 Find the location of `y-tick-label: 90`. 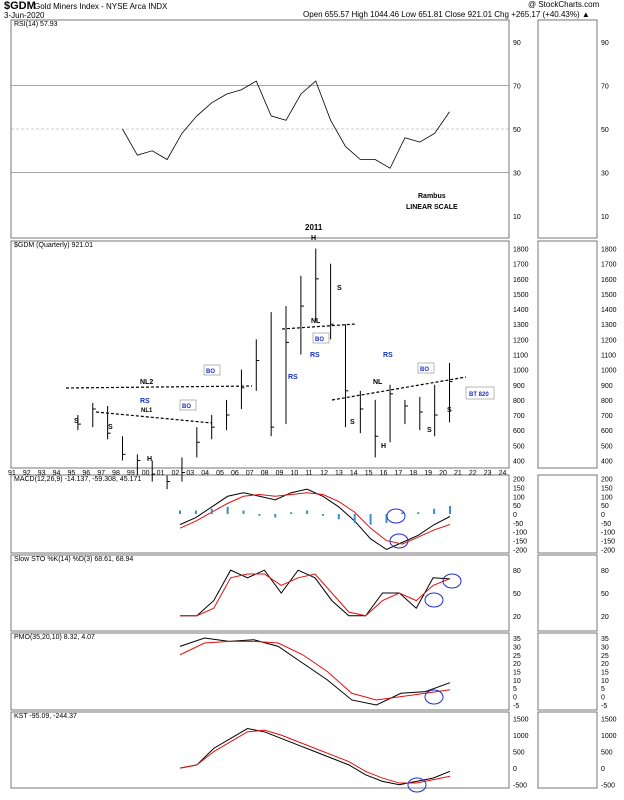

y-tick-label: 90 is located at coordinates (605, 43).